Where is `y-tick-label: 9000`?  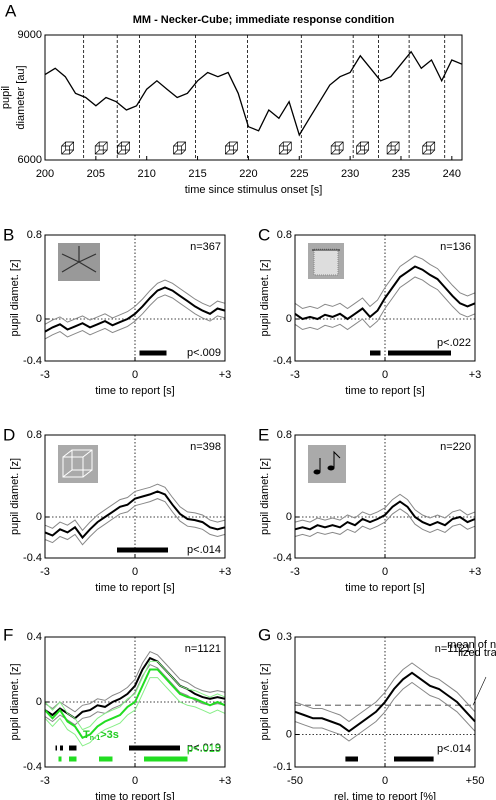 y-tick-label: 9000 is located at coordinates (30, 35).